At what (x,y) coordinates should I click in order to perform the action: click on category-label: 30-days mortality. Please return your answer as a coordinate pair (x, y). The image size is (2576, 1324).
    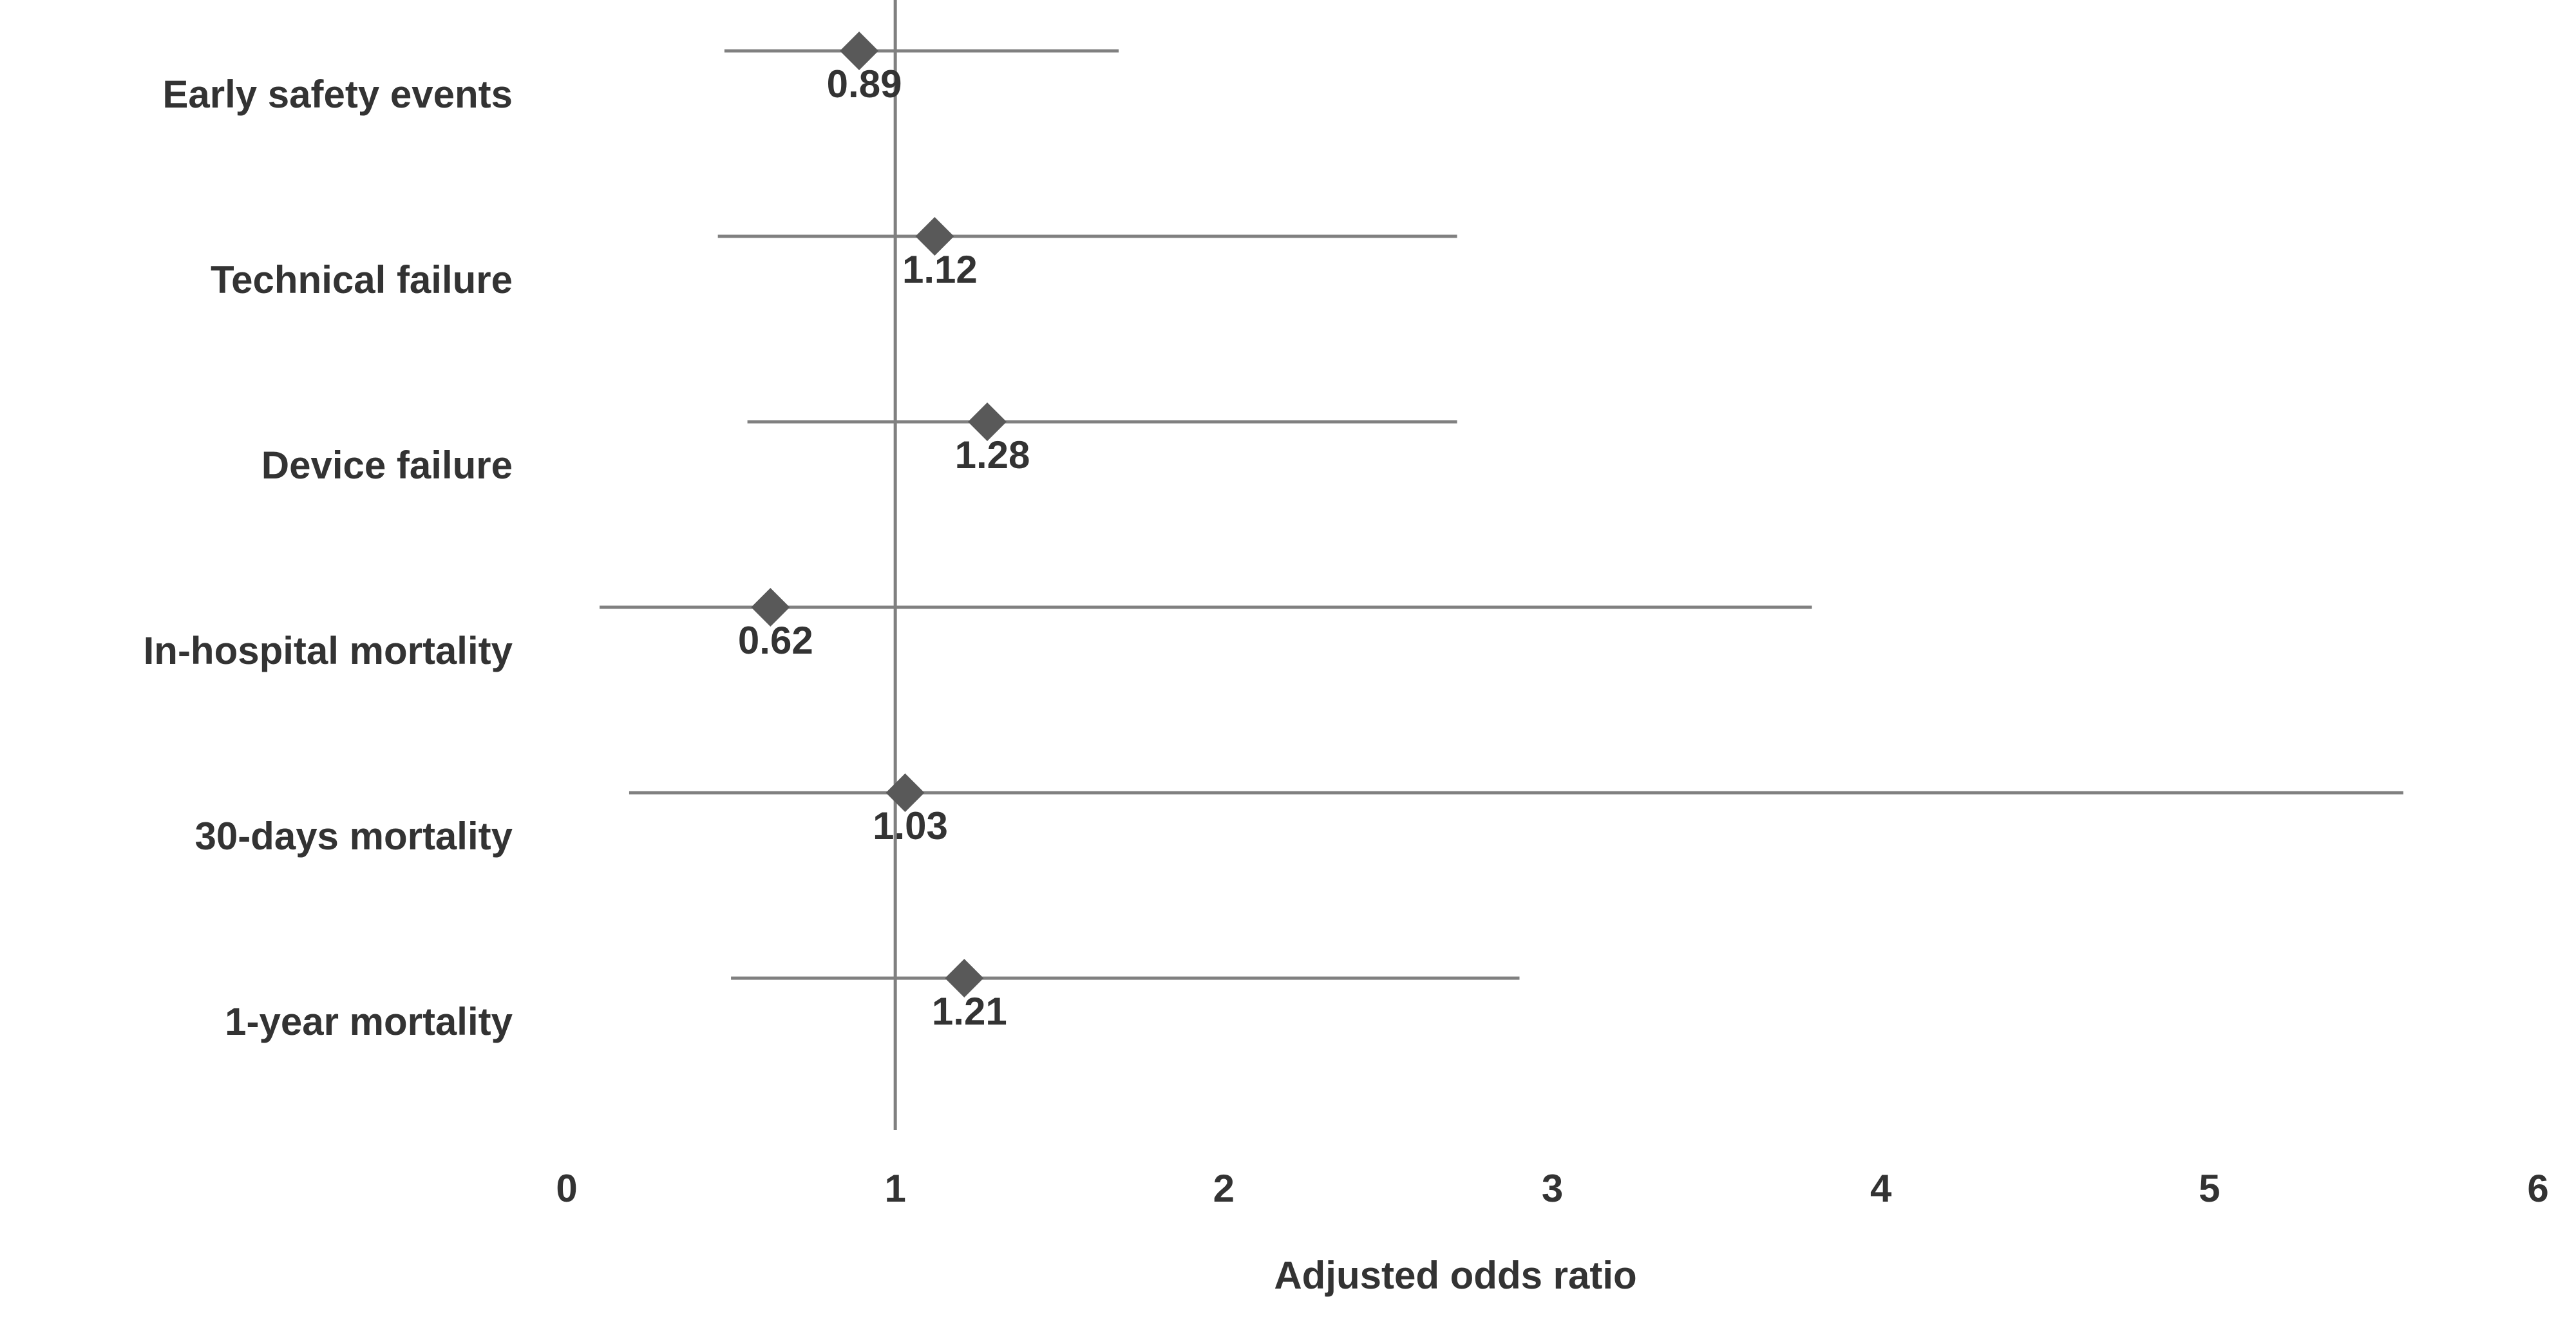
    Looking at the image, I should click on (353, 836).